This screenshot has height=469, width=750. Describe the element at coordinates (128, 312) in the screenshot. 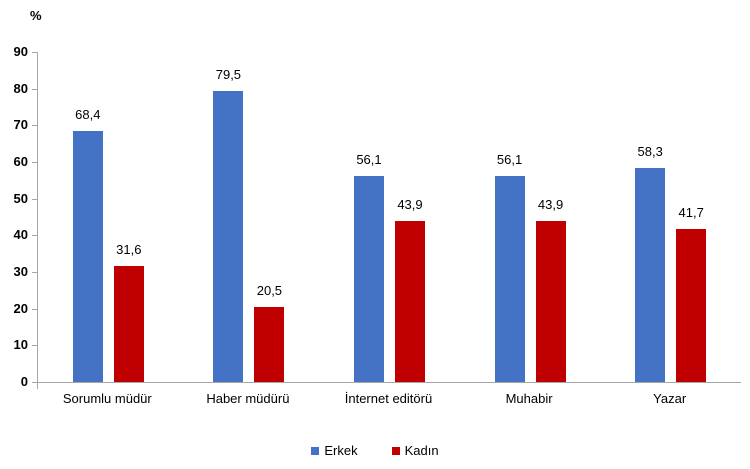

I see `bar-kadin: 31,6` at that location.